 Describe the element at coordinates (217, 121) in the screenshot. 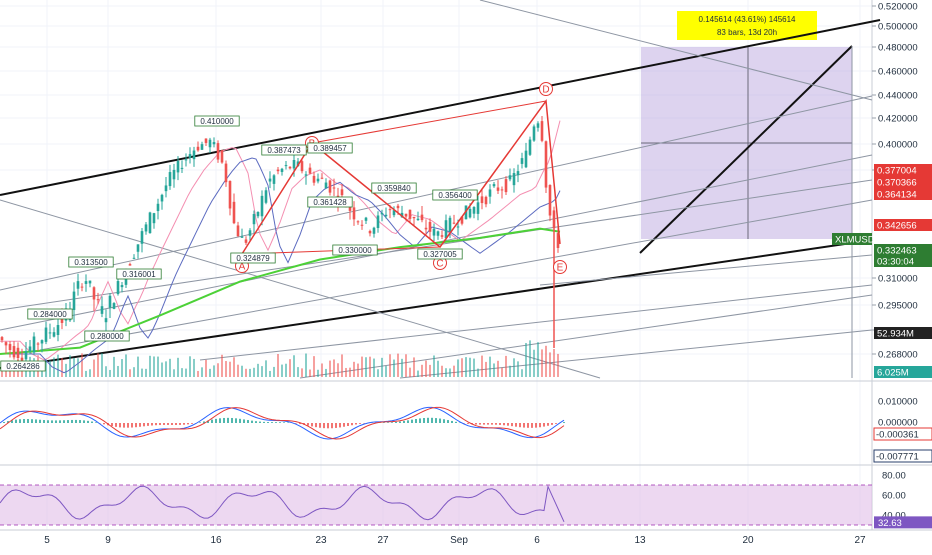

I see `hl-label-0: 0.410000` at that location.